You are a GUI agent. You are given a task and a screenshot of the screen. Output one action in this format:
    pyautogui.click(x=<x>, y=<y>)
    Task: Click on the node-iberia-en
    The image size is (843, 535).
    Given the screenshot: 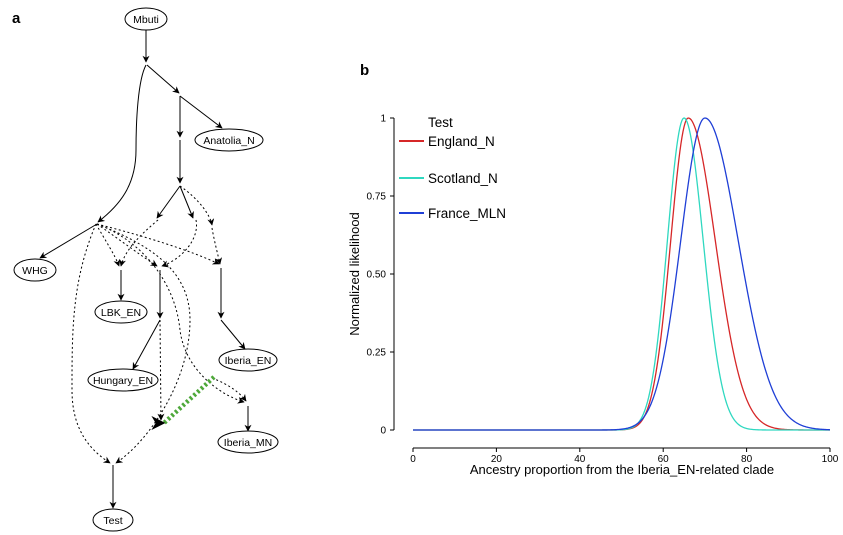 What is the action you would take?
    pyautogui.click(x=248, y=360)
    